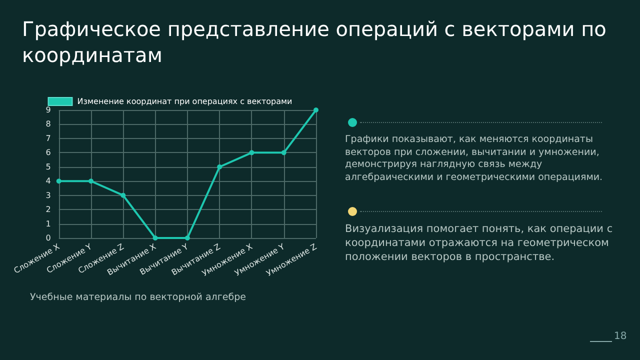  Describe the element at coordinates (315, 42) in the screenshot. I see `chart-title: Графическое представление операций с векторами по координатам` at that location.